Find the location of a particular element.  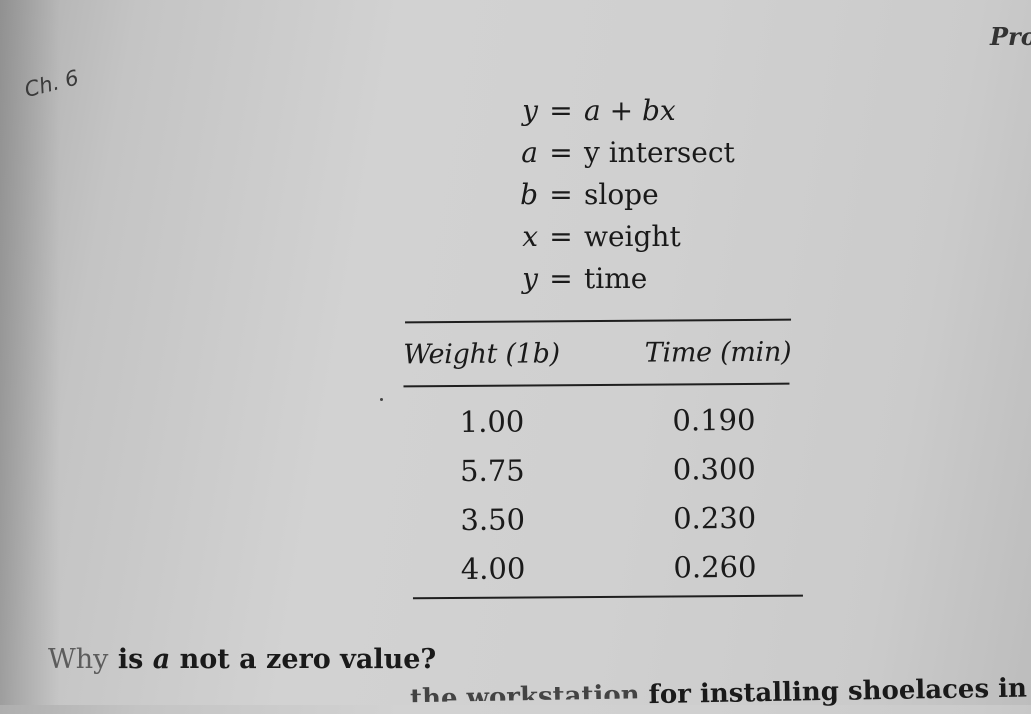

table-header-row: Weight (1b) Time (min) is located at coordinates (597, 353).